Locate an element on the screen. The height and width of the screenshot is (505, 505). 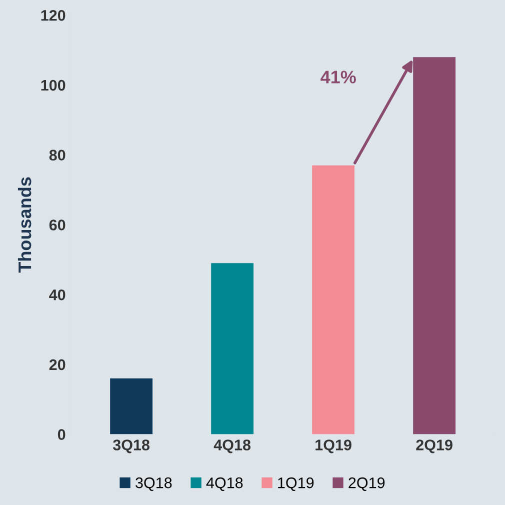
y-axis-title: Thousands is located at coordinates (25, 225).